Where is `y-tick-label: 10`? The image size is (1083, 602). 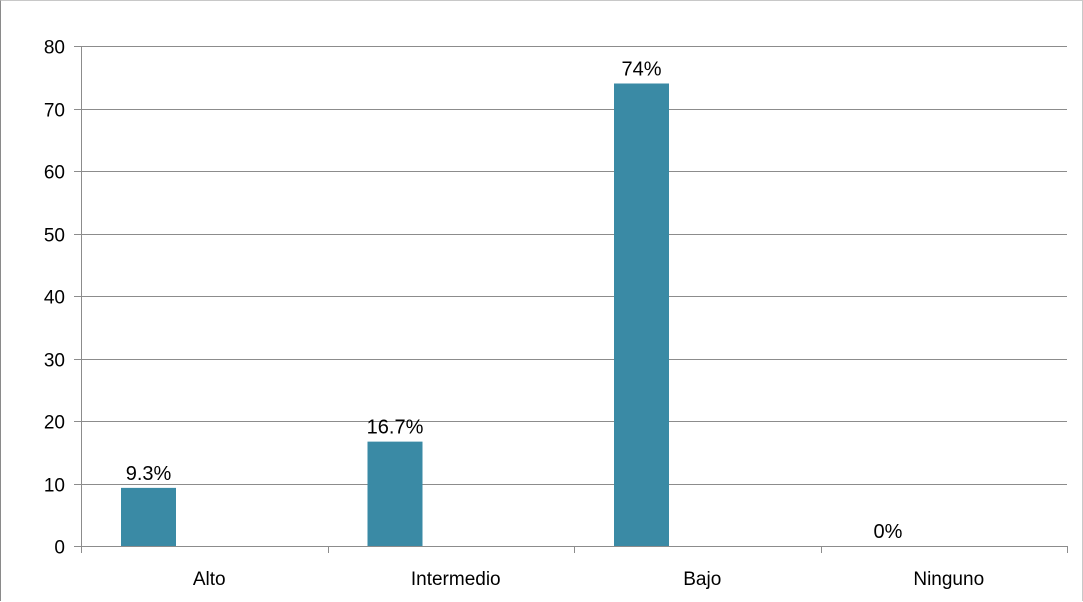
y-tick-label: 10 is located at coordinates (54, 486).